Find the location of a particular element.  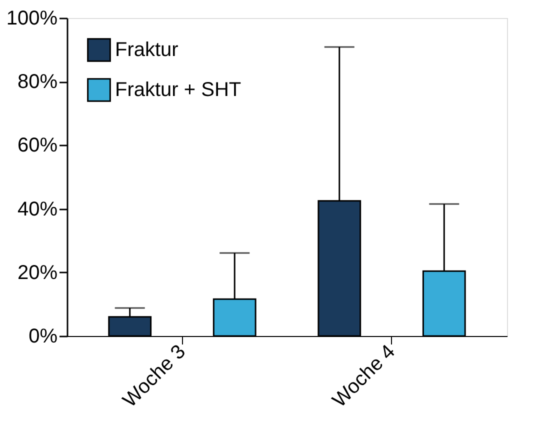

y-tick-label: 0% is located at coordinates (43, 337).